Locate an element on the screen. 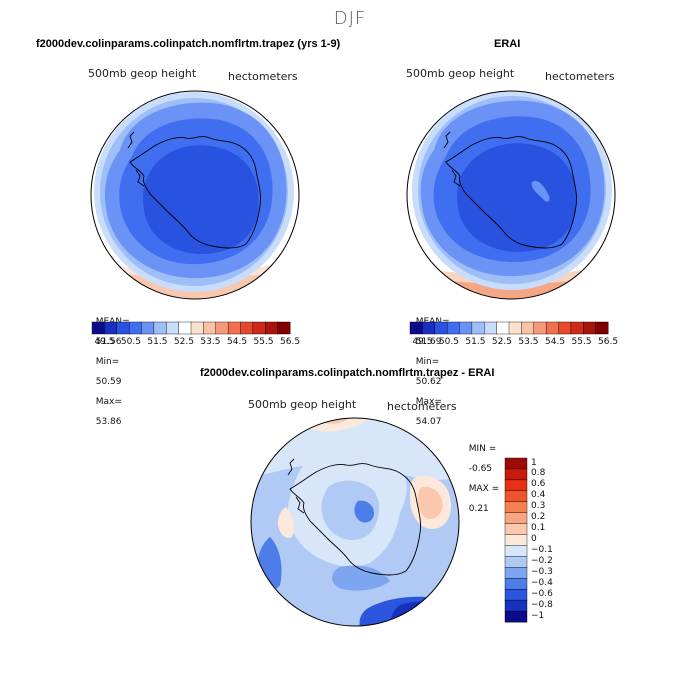  panel-3-min-value: -0.65 is located at coordinates (480, 469).